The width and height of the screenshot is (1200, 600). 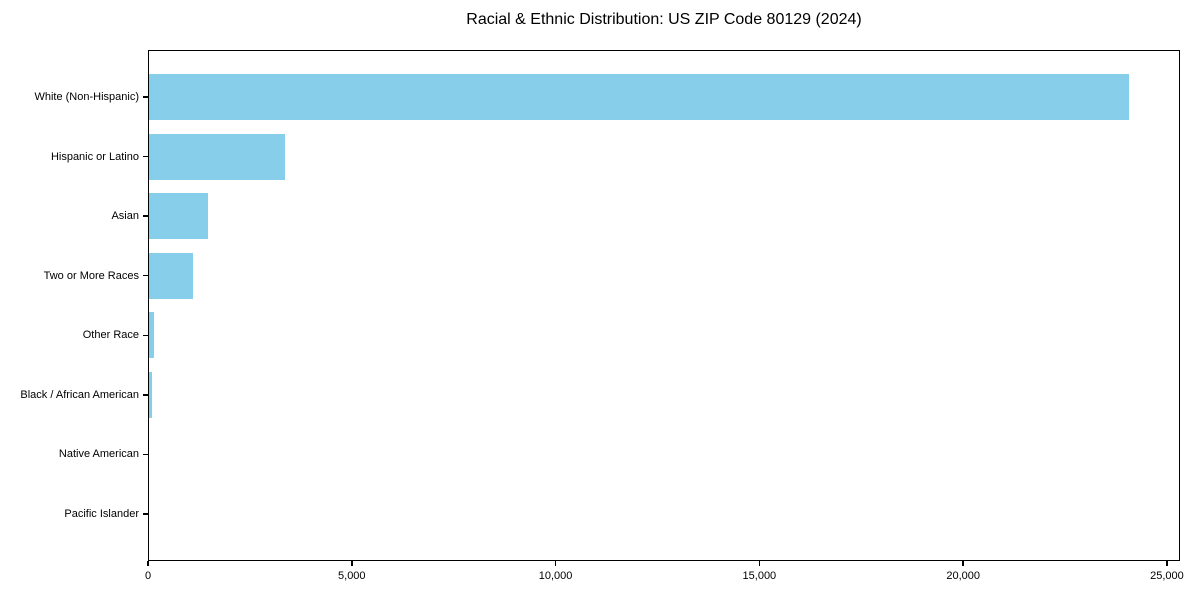 What do you see at coordinates (110, 335) in the screenshot?
I see `y-tick-label-other-race: Other Race` at bounding box center [110, 335].